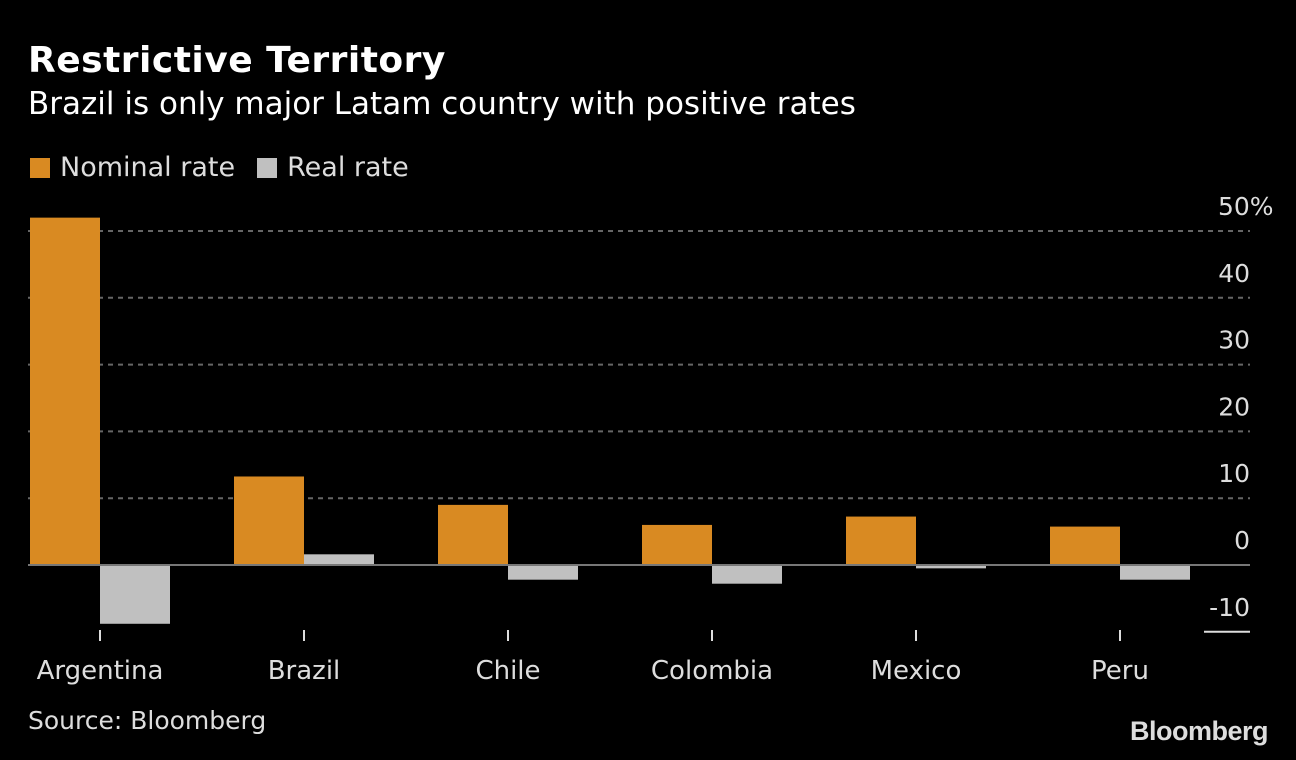  What do you see at coordinates (1234, 473) in the screenshot?
I see `y-tick-label: 10` at bounding box center [1234, 473].